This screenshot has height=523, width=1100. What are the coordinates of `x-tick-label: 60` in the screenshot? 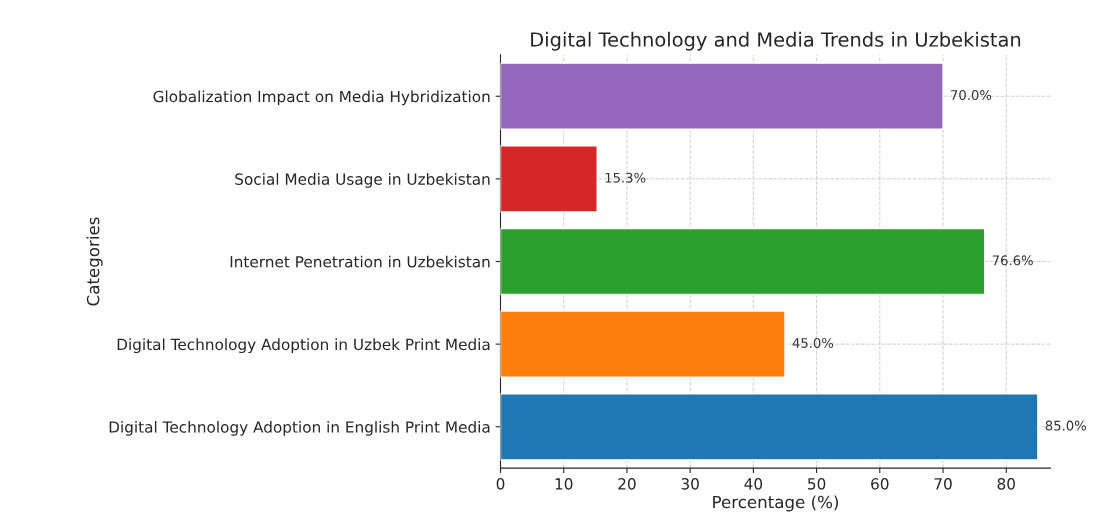 It's located at (880, 484).